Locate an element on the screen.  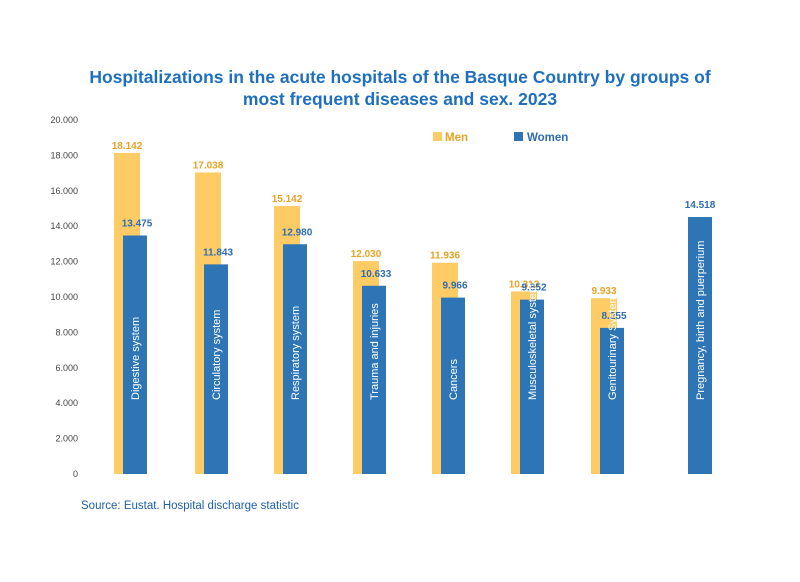
legend-label-men: Men is located at coordinates (456, 138).